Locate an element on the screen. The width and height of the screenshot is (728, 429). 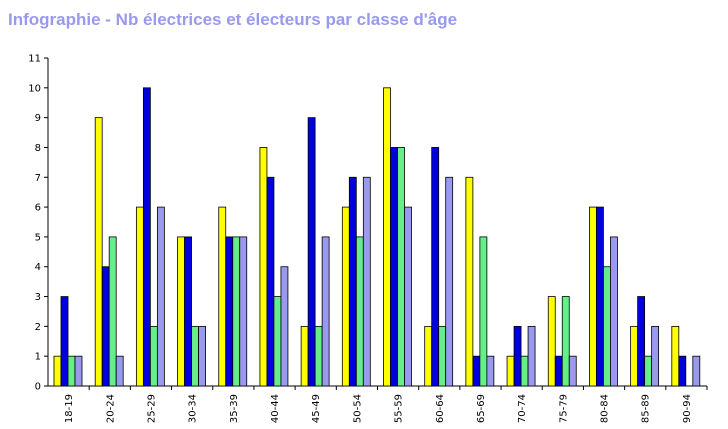
y-tick-label-11: 11 is located at coordinates (34, 59).